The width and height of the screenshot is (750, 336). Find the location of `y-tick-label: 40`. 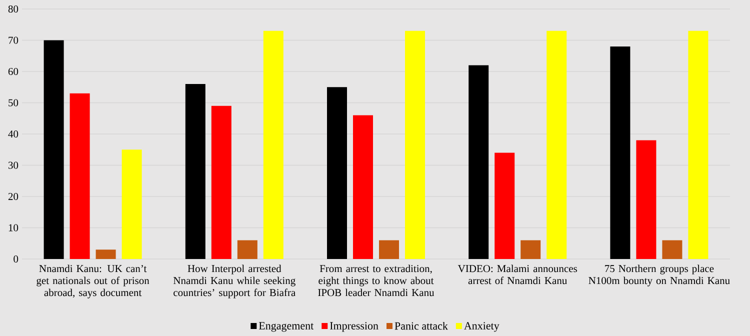

y-tick-label: 40 is located at coordinates (13, 134).